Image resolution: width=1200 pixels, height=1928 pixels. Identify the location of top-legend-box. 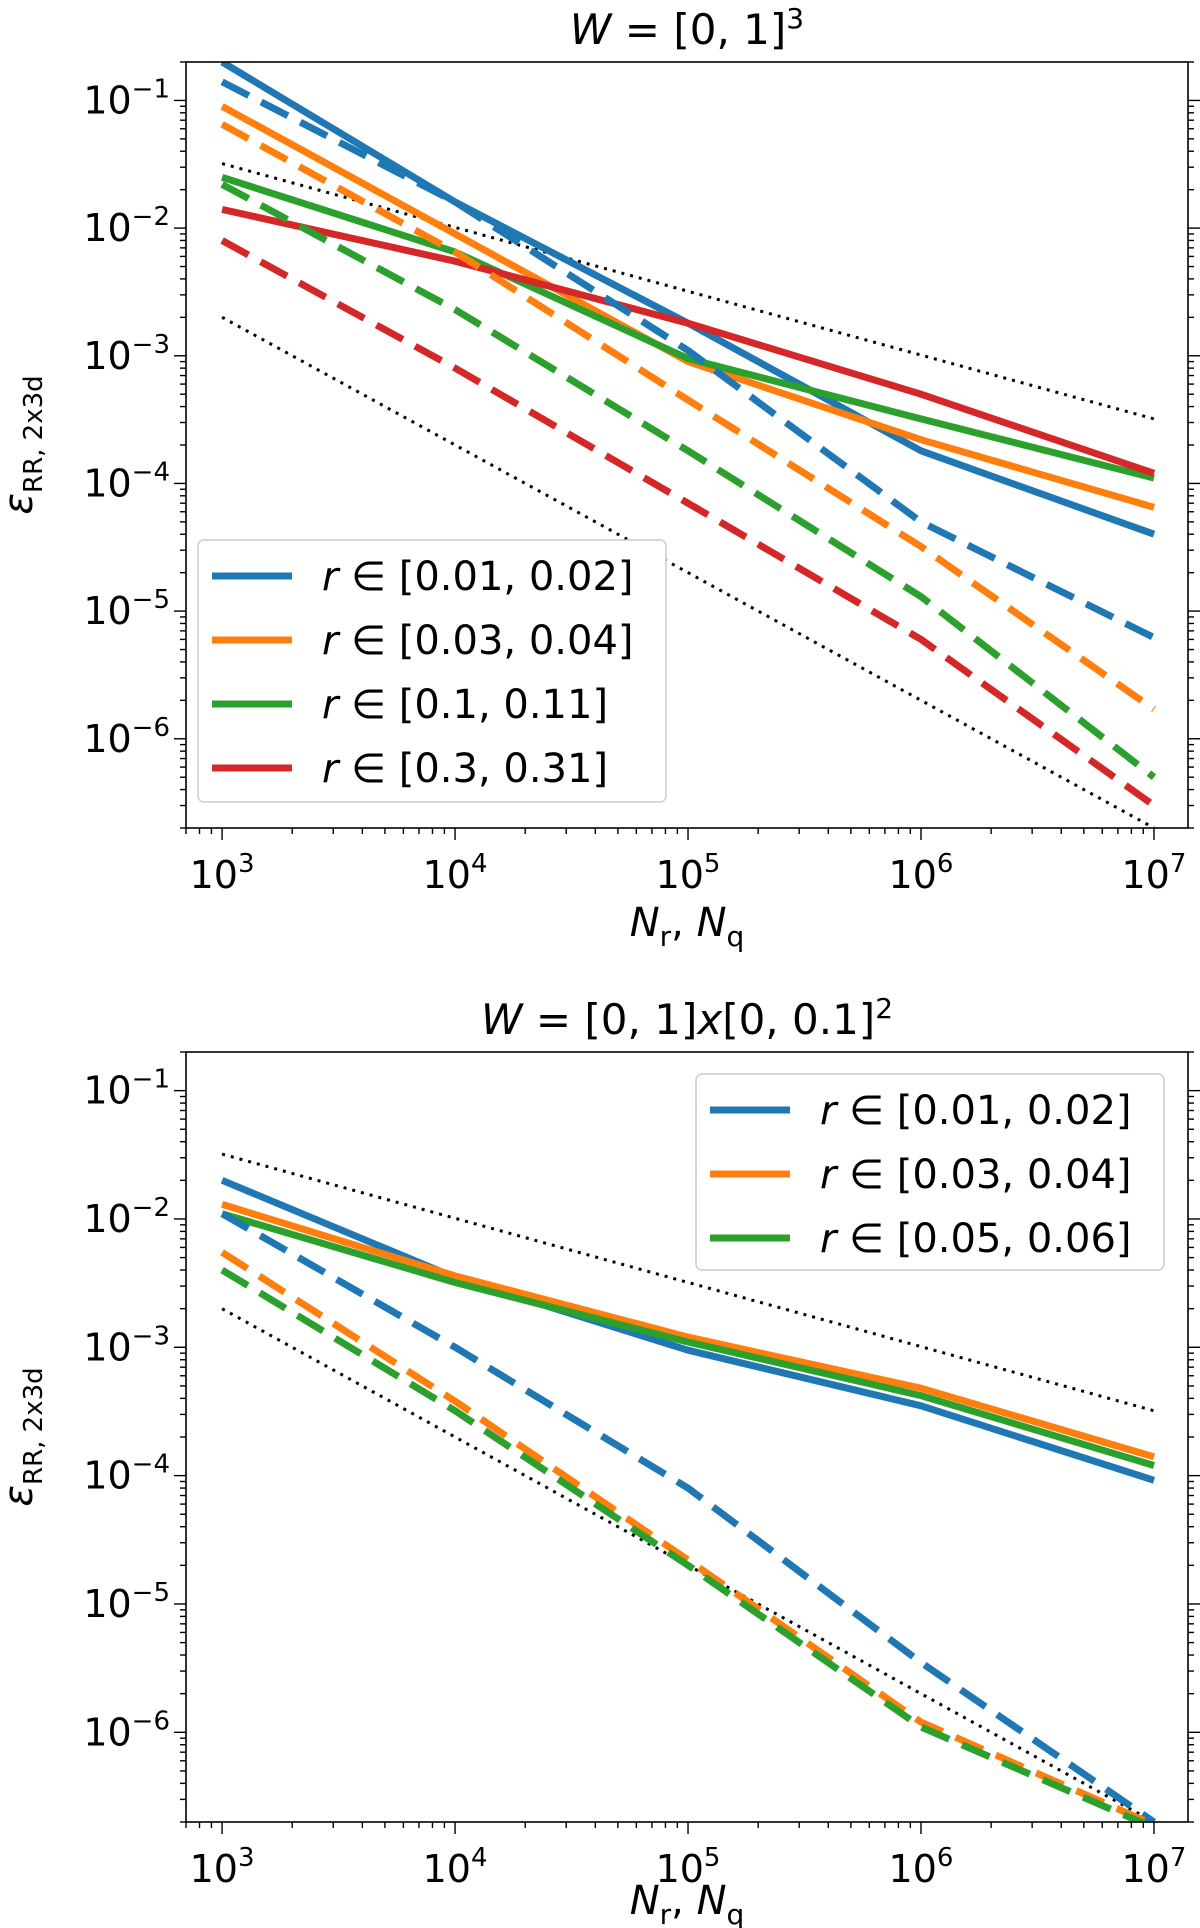
(432, 671).